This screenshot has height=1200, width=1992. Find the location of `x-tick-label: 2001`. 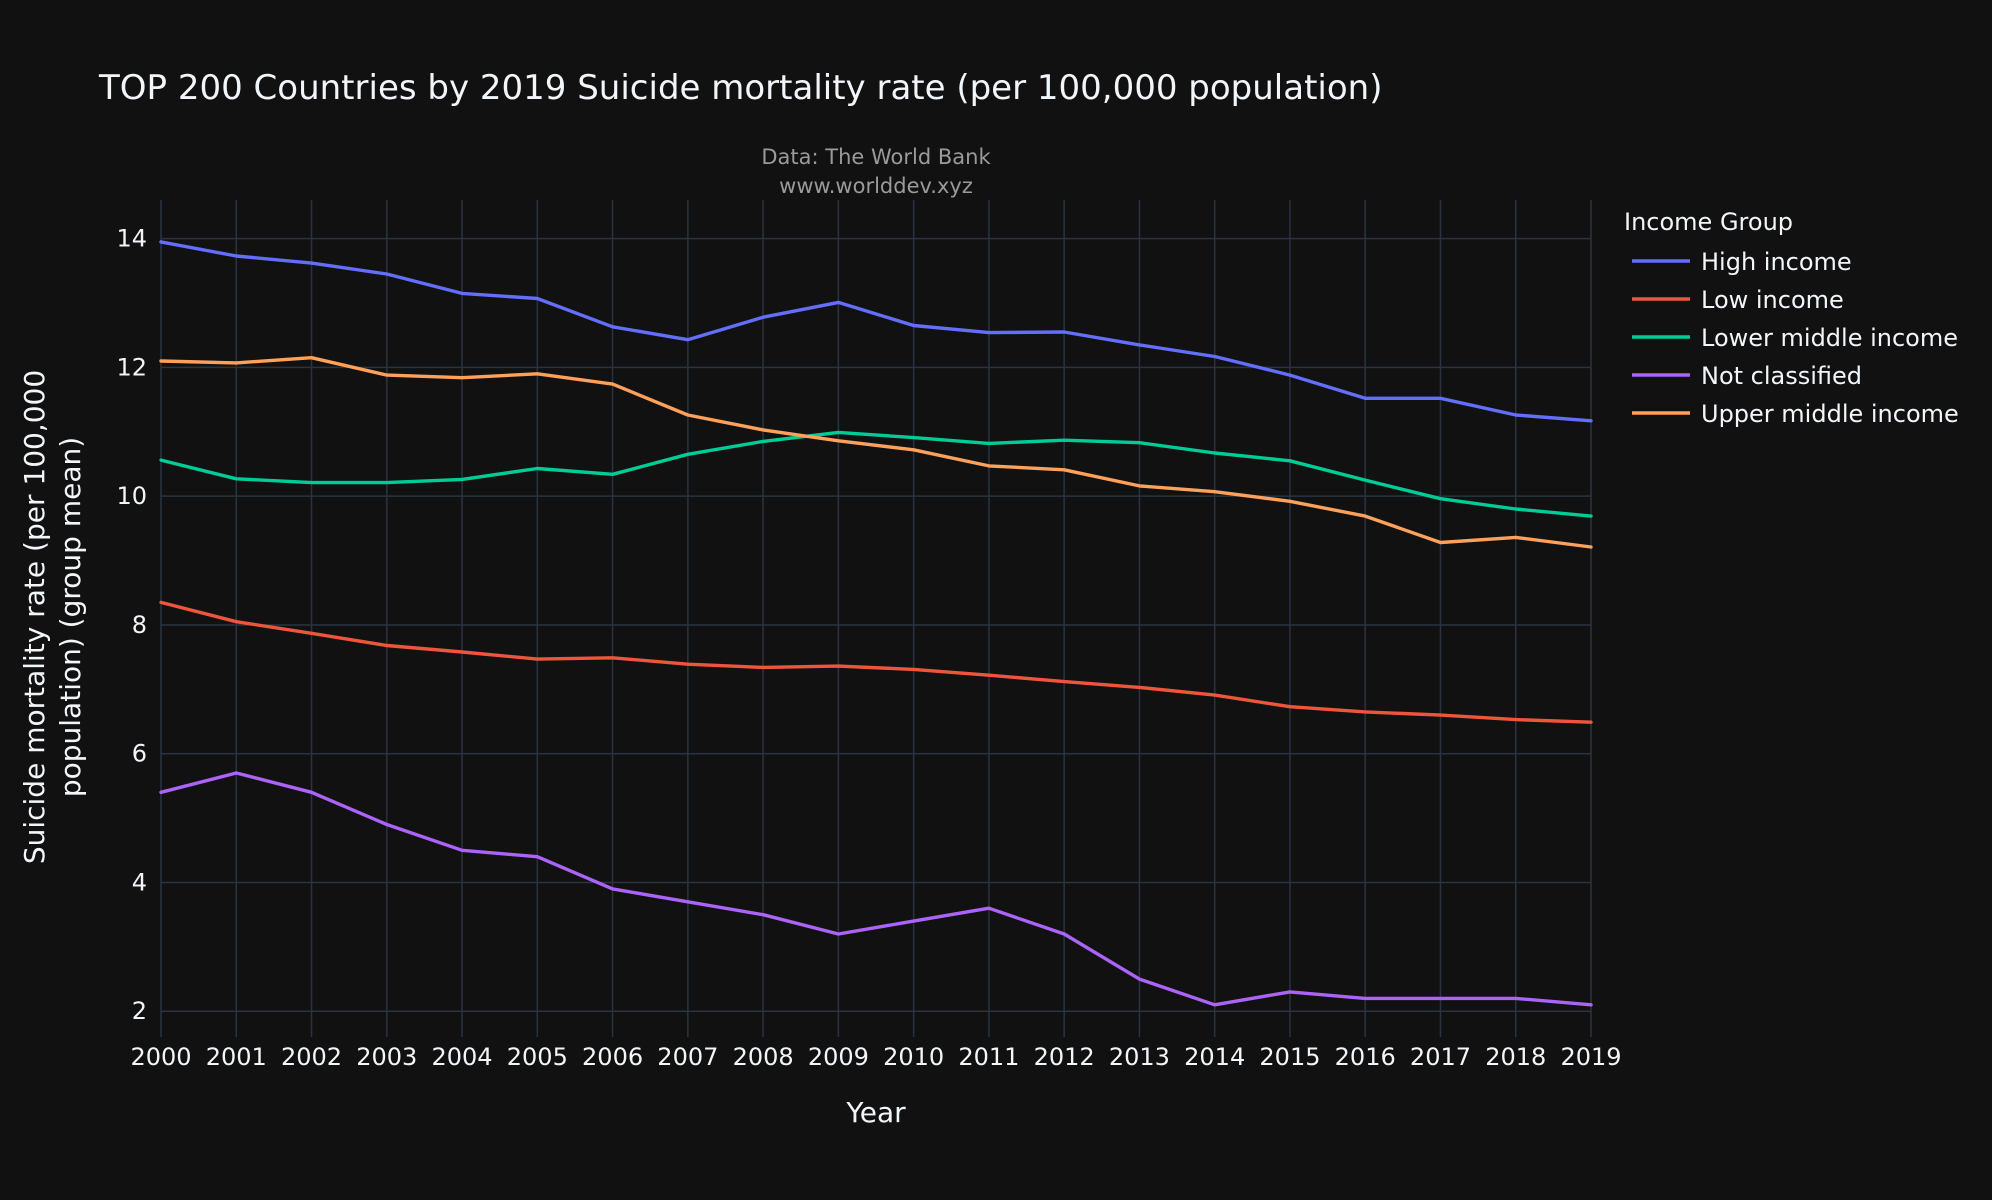

x-tick-label: 2001 is located at coordinates (236, 1057).